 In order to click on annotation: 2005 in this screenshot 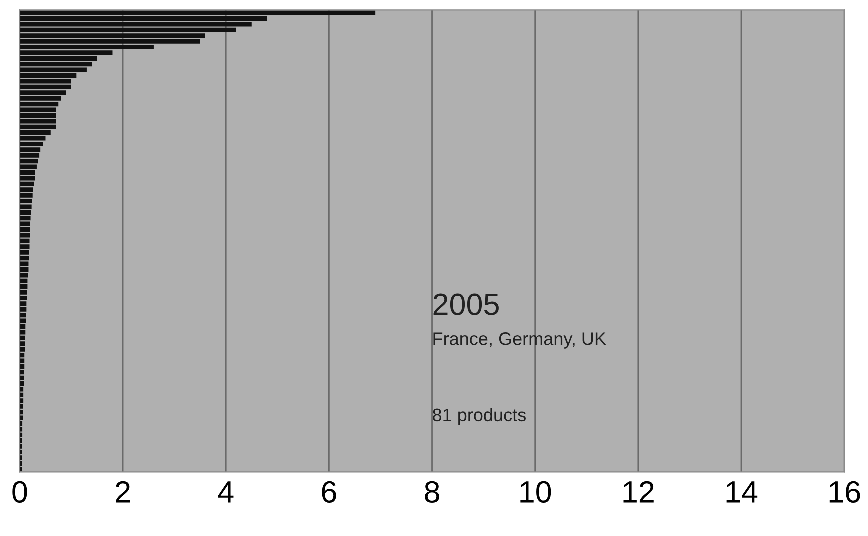, I will do `click(466, 305)`.